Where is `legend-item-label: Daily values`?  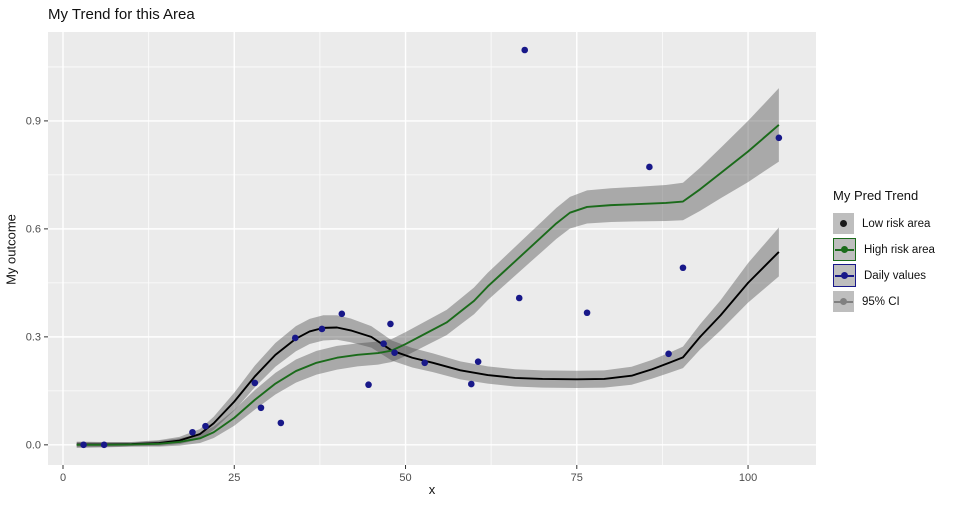
legend-item-label: Daily values is located at coordinates (895, 275).